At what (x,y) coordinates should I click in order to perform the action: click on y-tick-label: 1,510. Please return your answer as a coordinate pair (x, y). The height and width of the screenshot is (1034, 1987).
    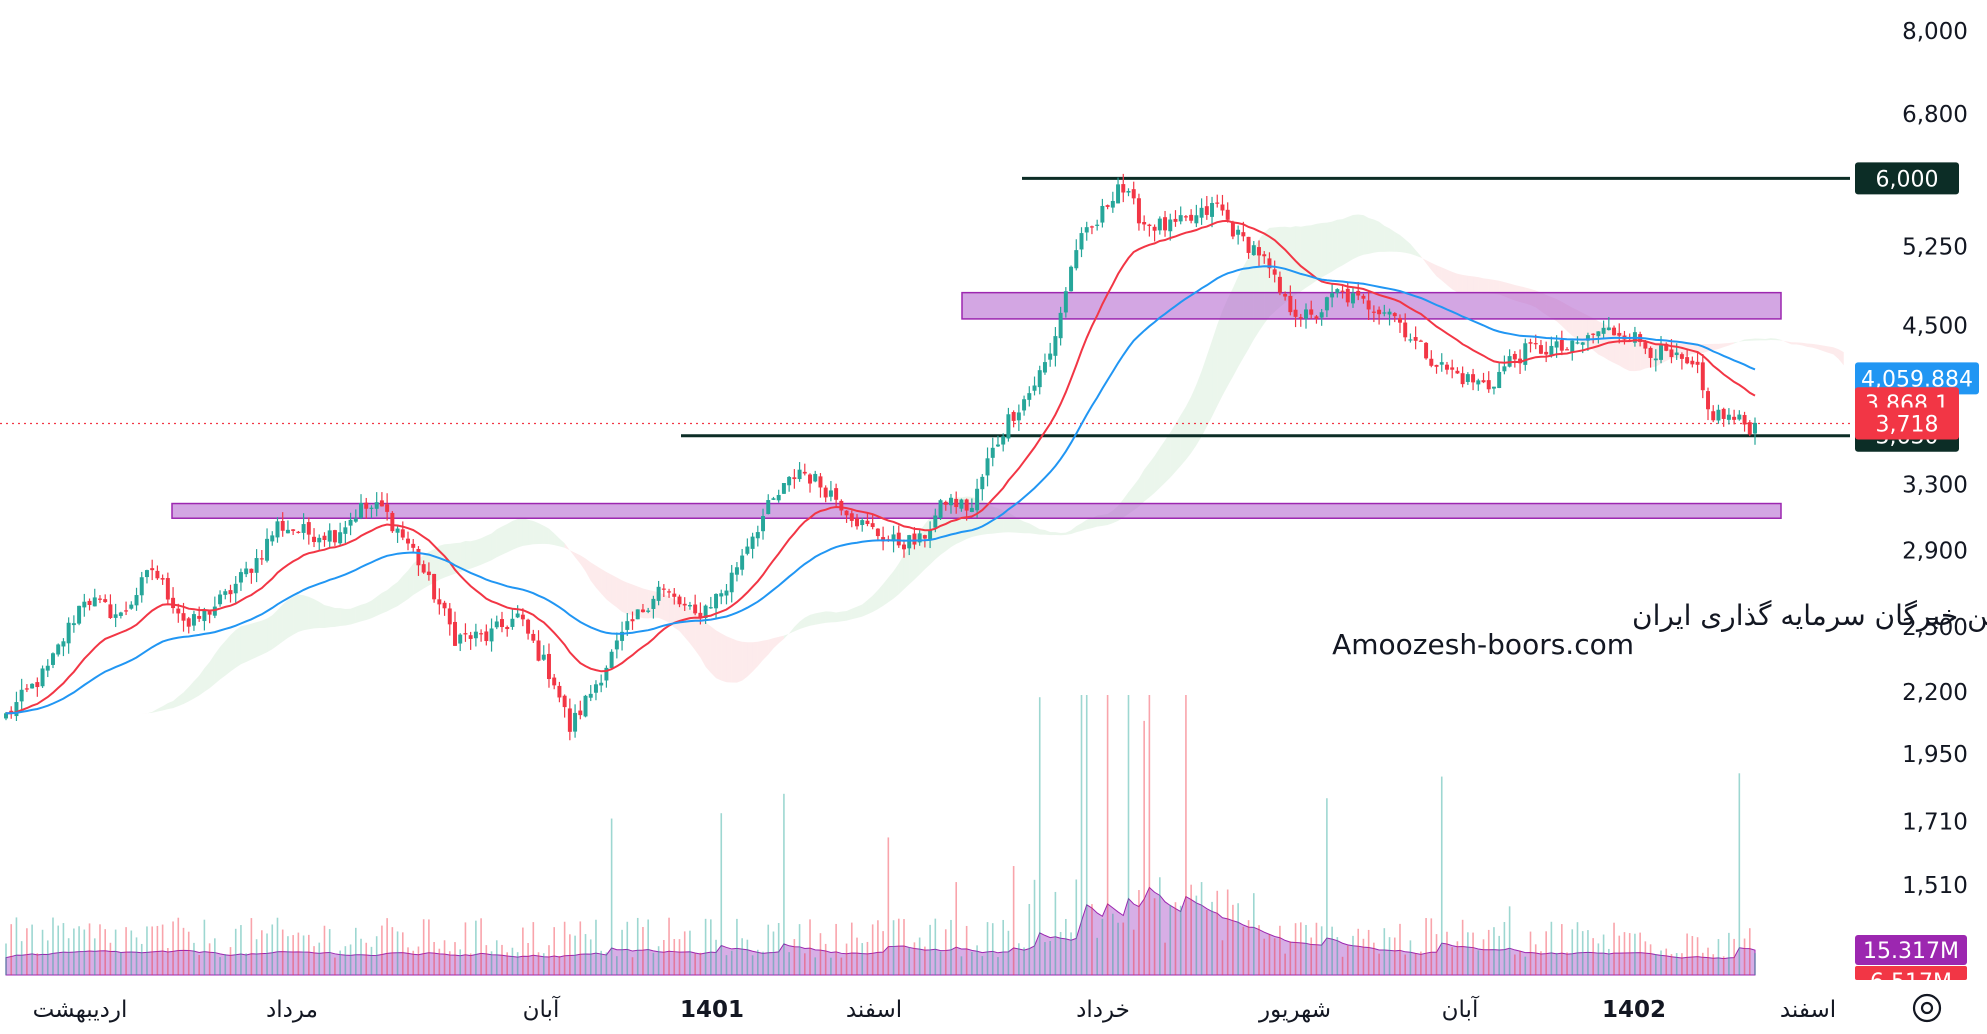
    Looking at the image, I should click on (1935, 886).